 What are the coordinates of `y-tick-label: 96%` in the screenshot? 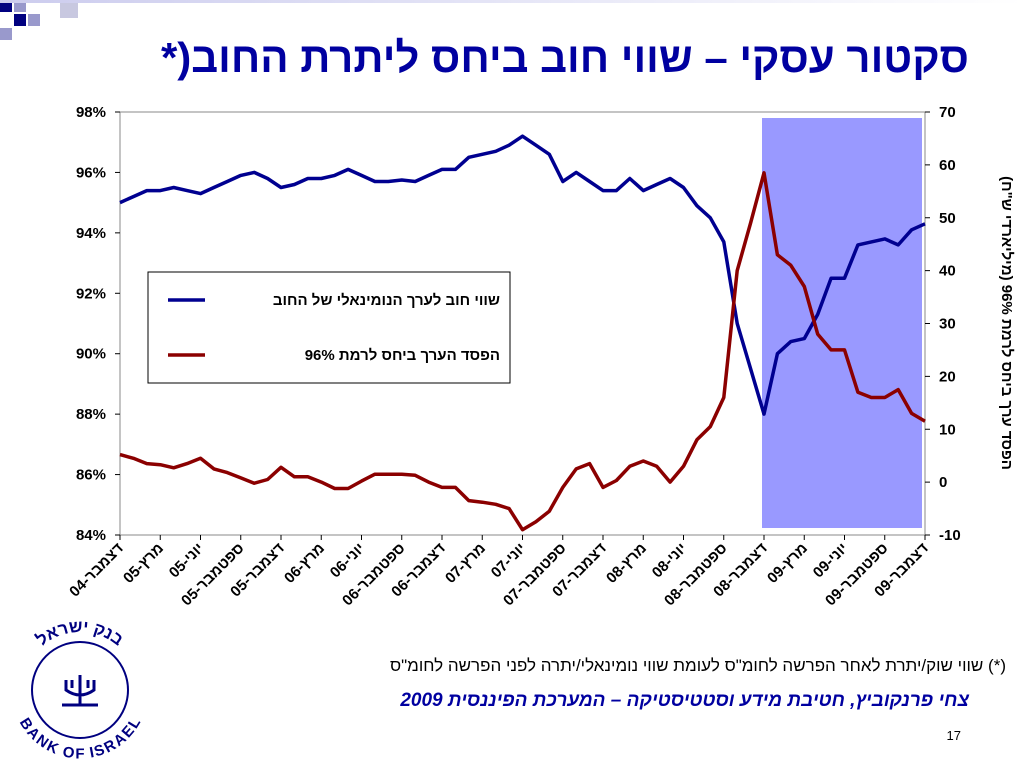 It's located at (91, 172).